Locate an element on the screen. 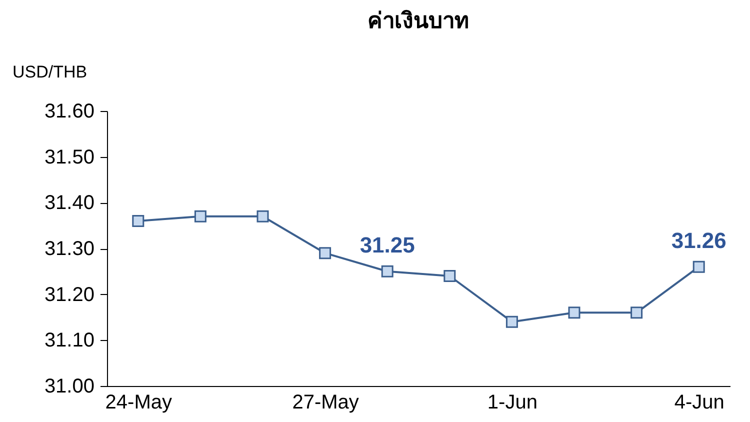 The width and height of the screenshot is (750, 422). x-tick-label: 27-May is located at coordinates (325, 403).